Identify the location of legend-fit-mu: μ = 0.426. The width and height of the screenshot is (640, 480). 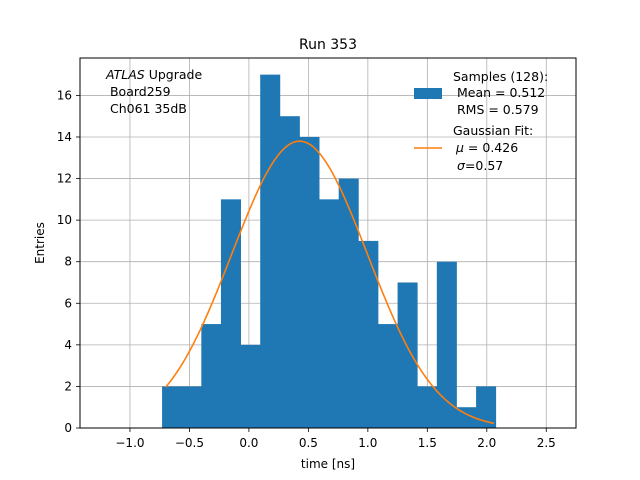
(486, 147).